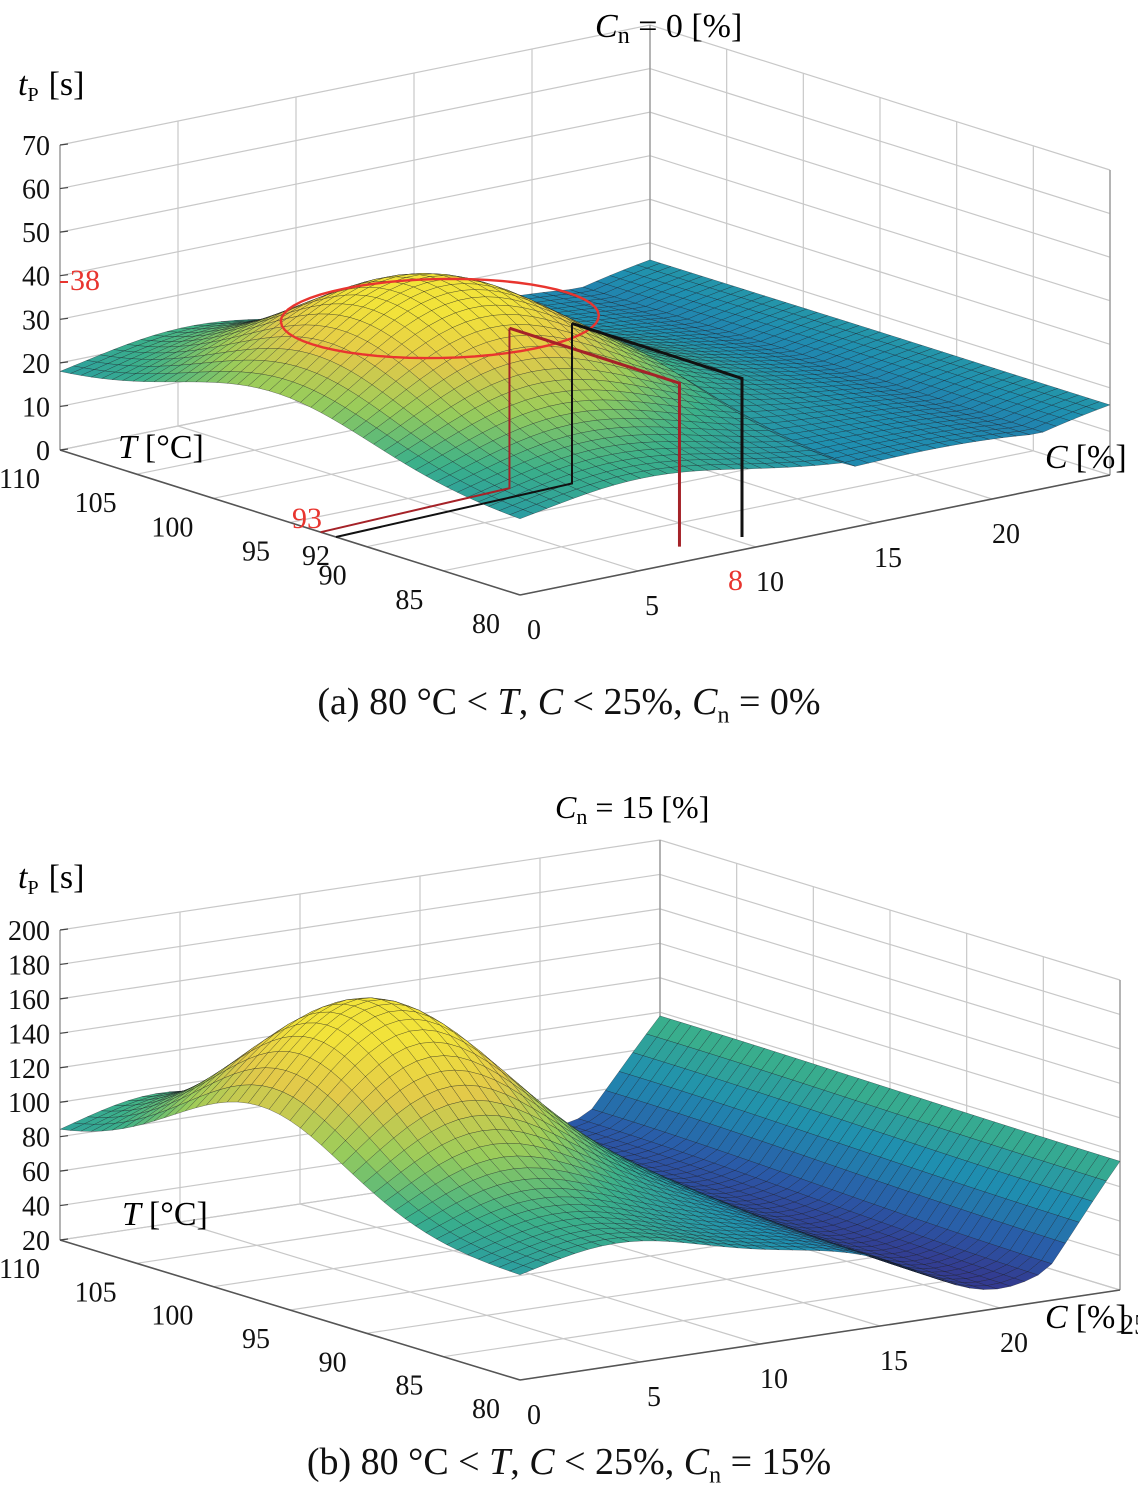 This screenshot has width=1138, height=1497. Describe the element at coordinates (36, 407) in the screenshot. I see `z-tick-label: 10` at that location.